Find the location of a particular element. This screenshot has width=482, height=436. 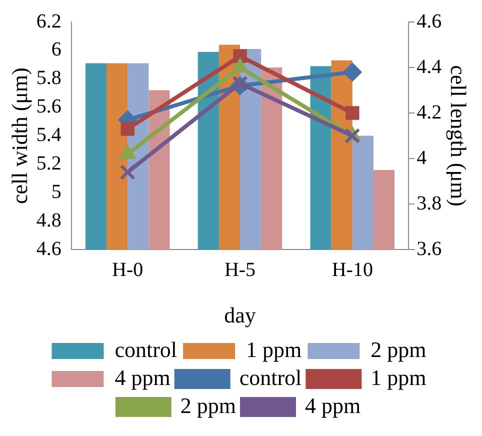

y2-tick-label: 4 is located at coordinates (421, 157).